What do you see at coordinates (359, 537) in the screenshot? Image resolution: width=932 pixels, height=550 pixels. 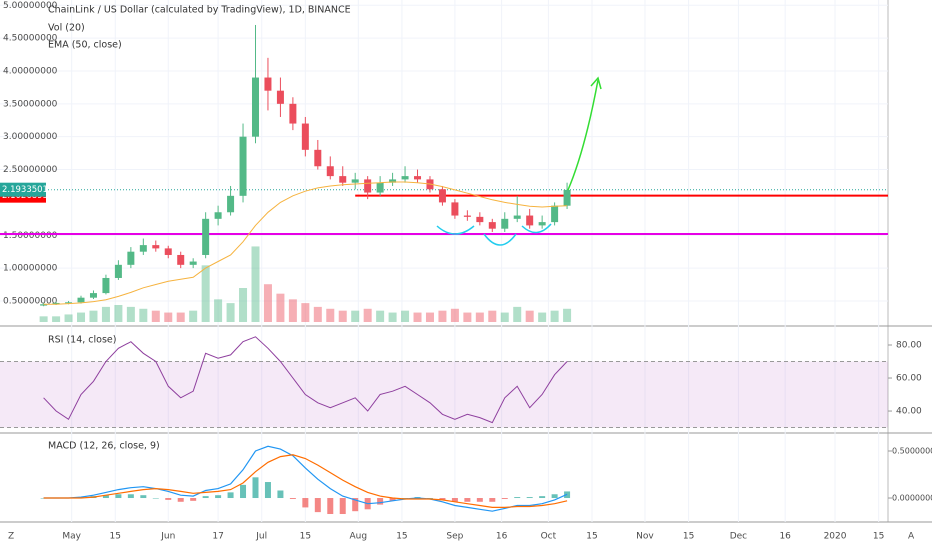 I see `x-tick-label: Aug` at bounding box center [359, 537].